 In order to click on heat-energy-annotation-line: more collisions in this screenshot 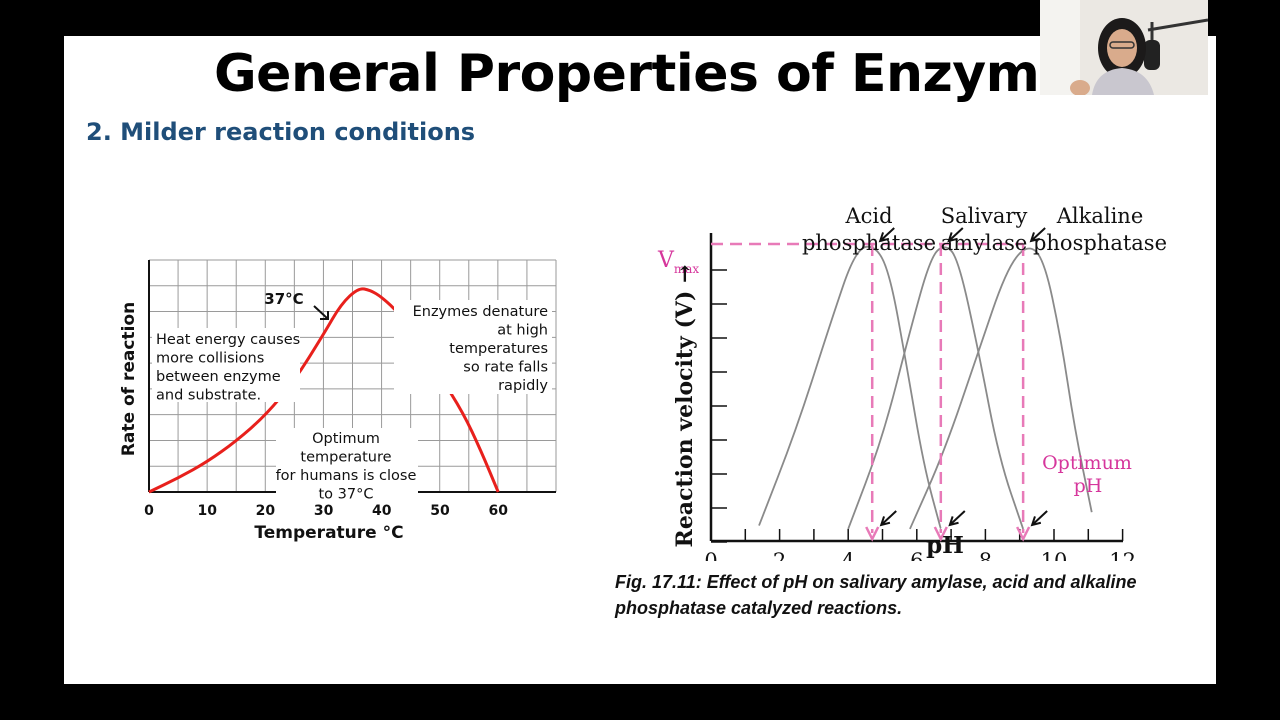, I will do `click(210, 359)`.